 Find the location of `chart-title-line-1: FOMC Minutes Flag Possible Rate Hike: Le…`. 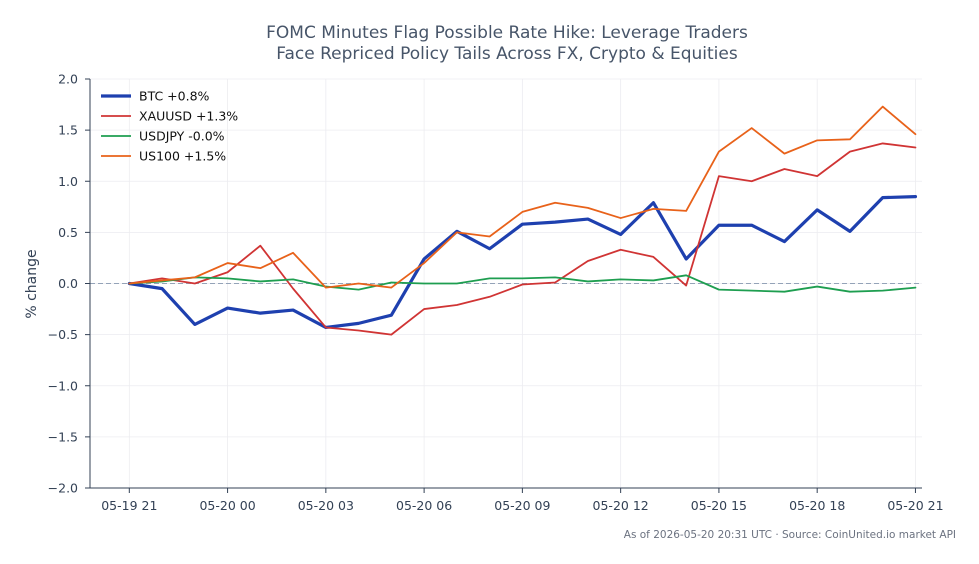

chart-title-line-1: FOMC Minutes Flag Possible Rate Hike: Le… is located at coordinates (507, 33).